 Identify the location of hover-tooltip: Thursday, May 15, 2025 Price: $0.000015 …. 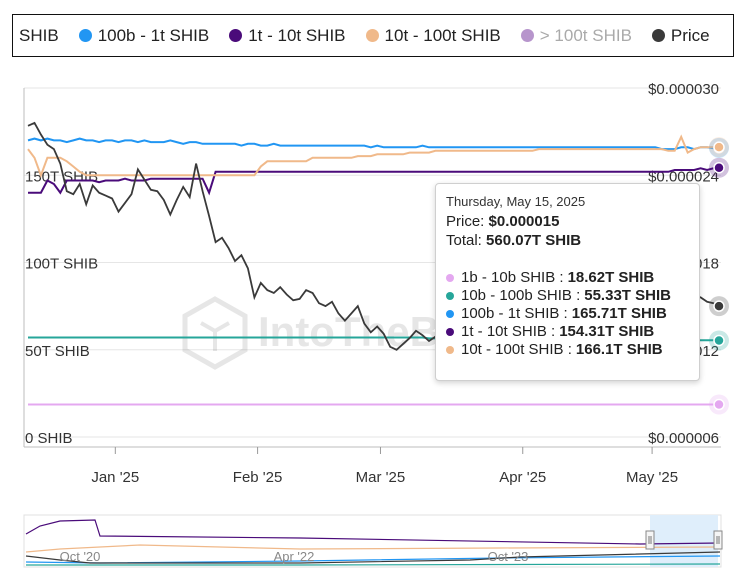
(567, 282).